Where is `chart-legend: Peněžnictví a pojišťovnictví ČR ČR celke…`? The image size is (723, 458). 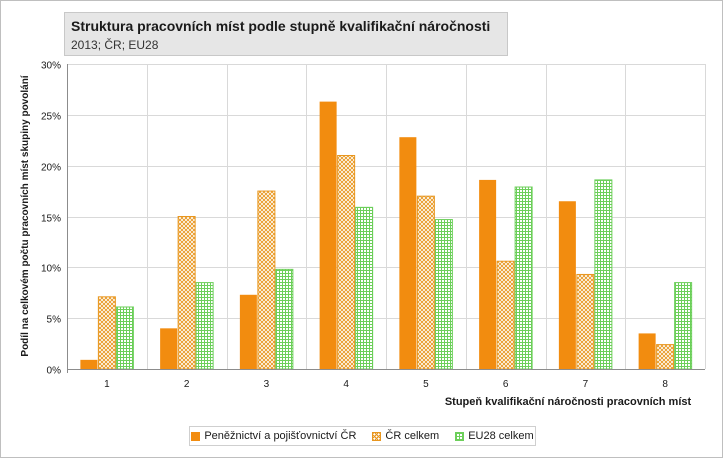 chart-legend: Peněžnictví a pojišťovnictví ČR ČR celke… is located at coordinates (362, 436).